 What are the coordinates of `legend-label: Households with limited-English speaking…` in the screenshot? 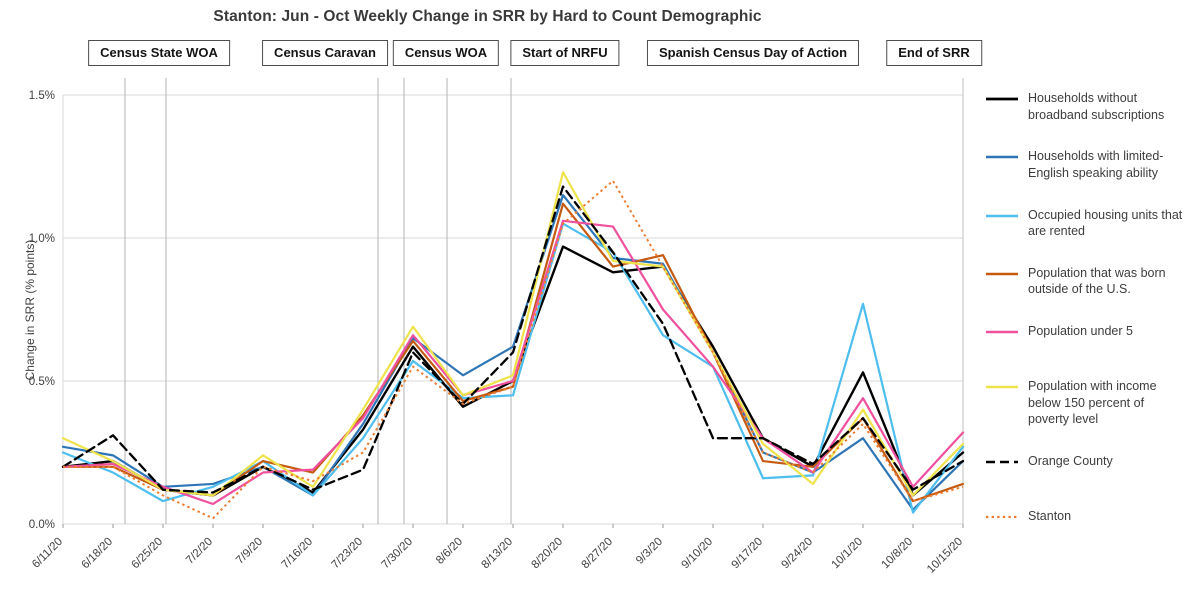 It's located at (1096, 164).